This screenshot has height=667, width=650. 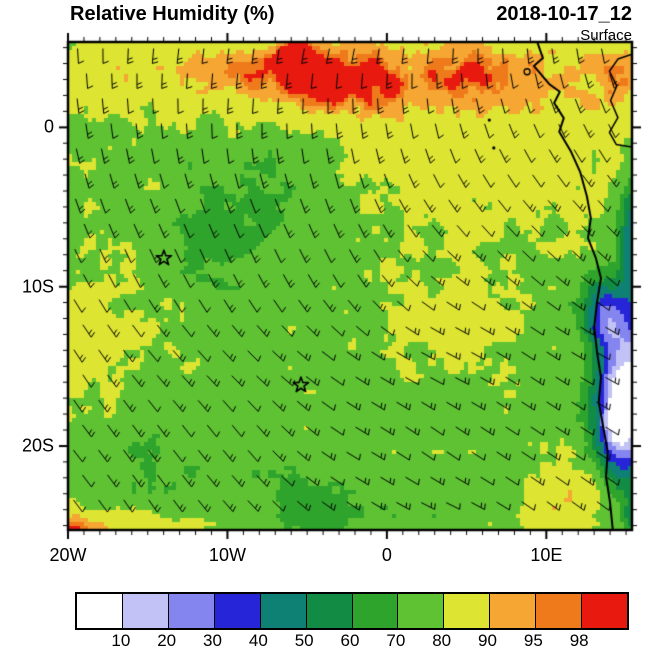 What do you see at coordinates (37, 445) in the screenshot?
I see `y-tick-label: 20S` at bounding box center [37, 445].